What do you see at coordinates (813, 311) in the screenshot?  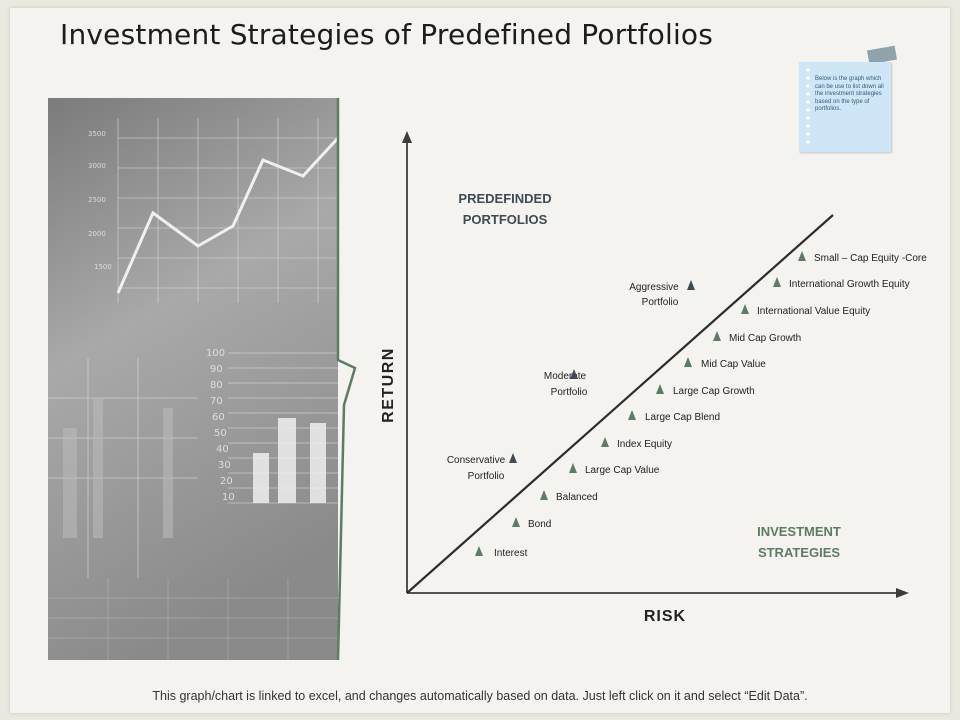 I see `strategy-label: International Value Equity` at bounding box center [813, 311].